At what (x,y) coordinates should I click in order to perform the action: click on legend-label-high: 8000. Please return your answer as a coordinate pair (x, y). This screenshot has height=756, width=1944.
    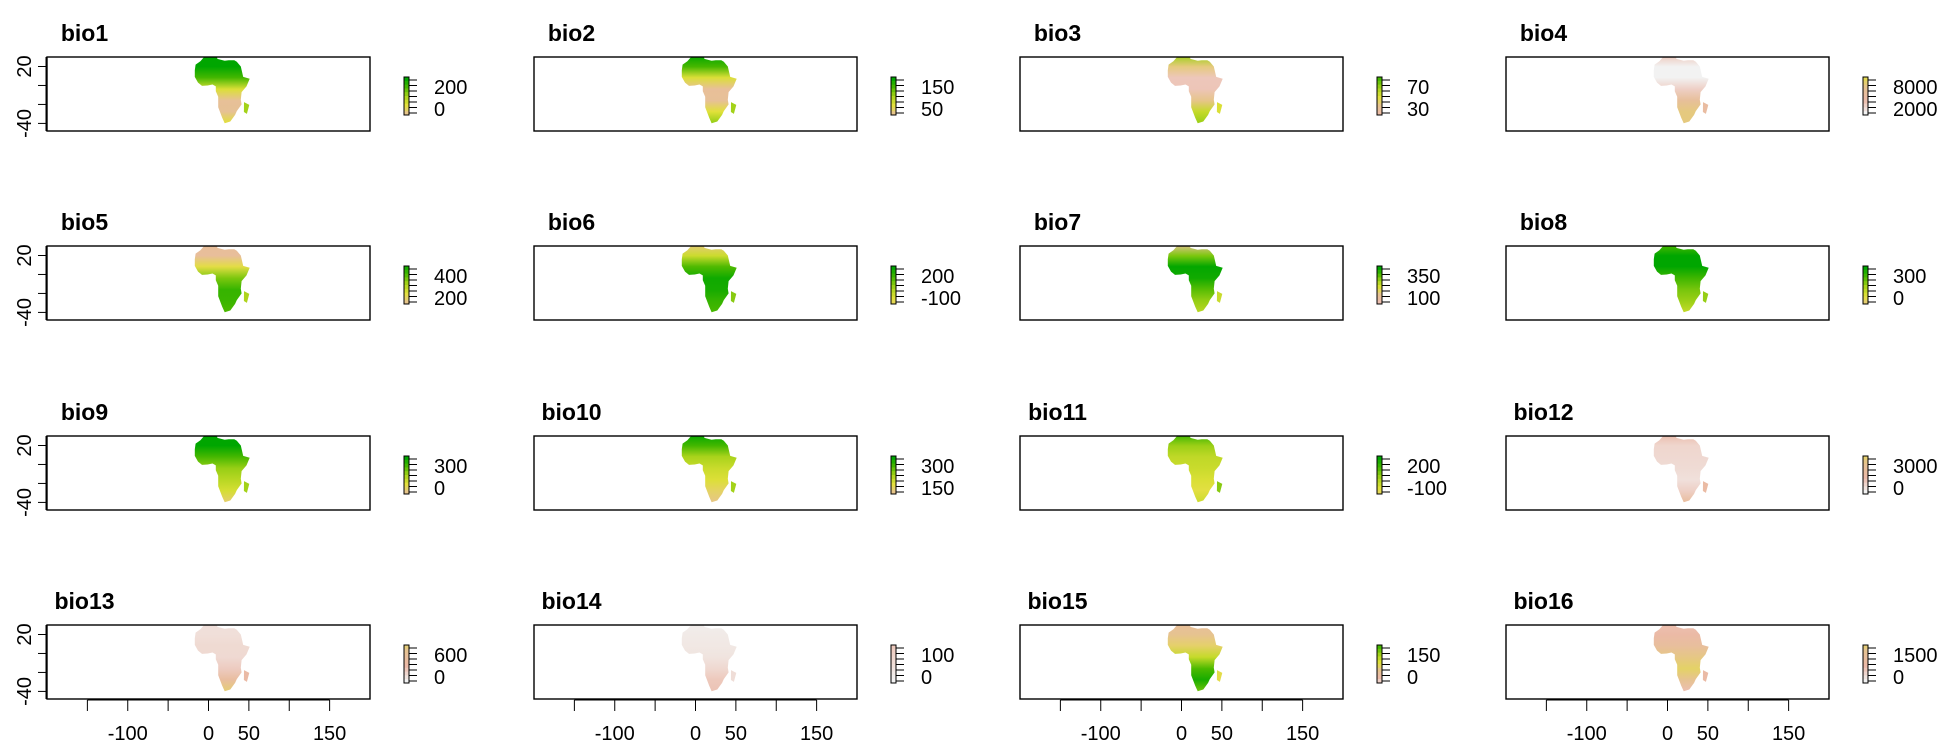
    Looking at the image, I should click on (1915, 88).